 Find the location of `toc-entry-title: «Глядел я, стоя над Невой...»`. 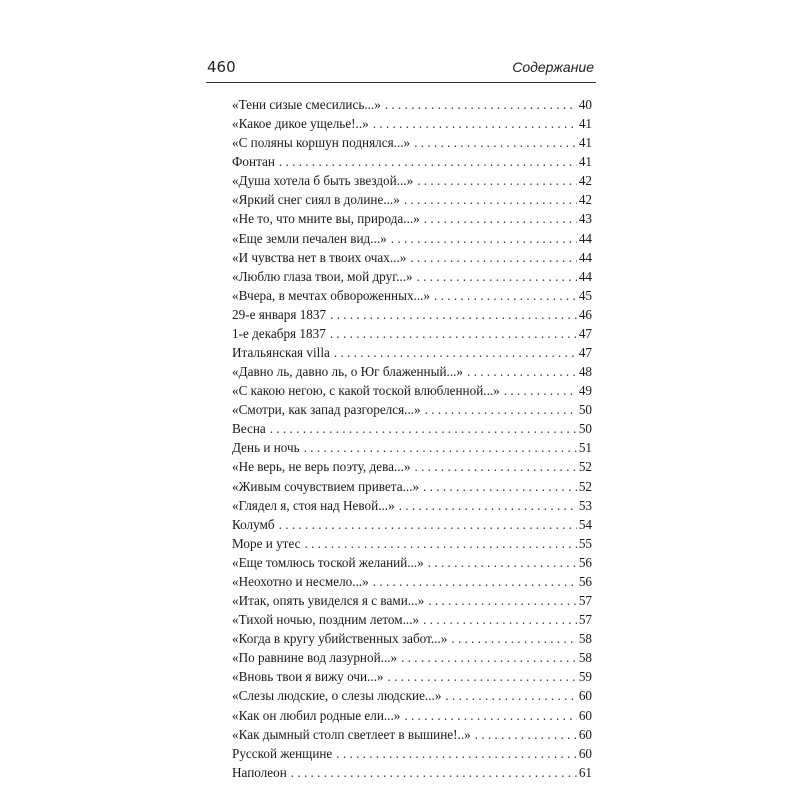

toc-entry-title: «Глядел я, стоя над Невой...» is located at coordinates (313, 505).